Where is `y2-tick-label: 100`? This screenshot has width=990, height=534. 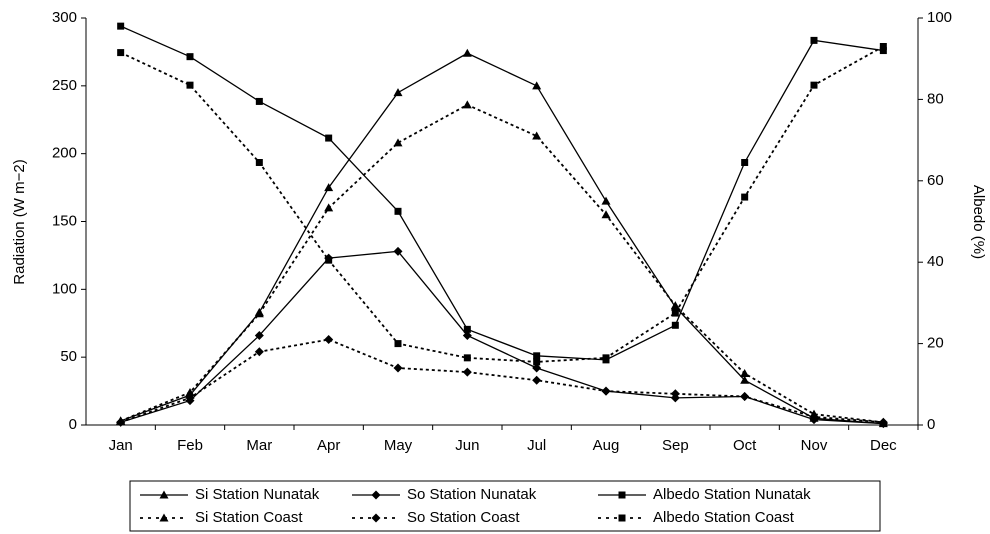
y2-tick-label: 100 is located at coordinates (939, 17).